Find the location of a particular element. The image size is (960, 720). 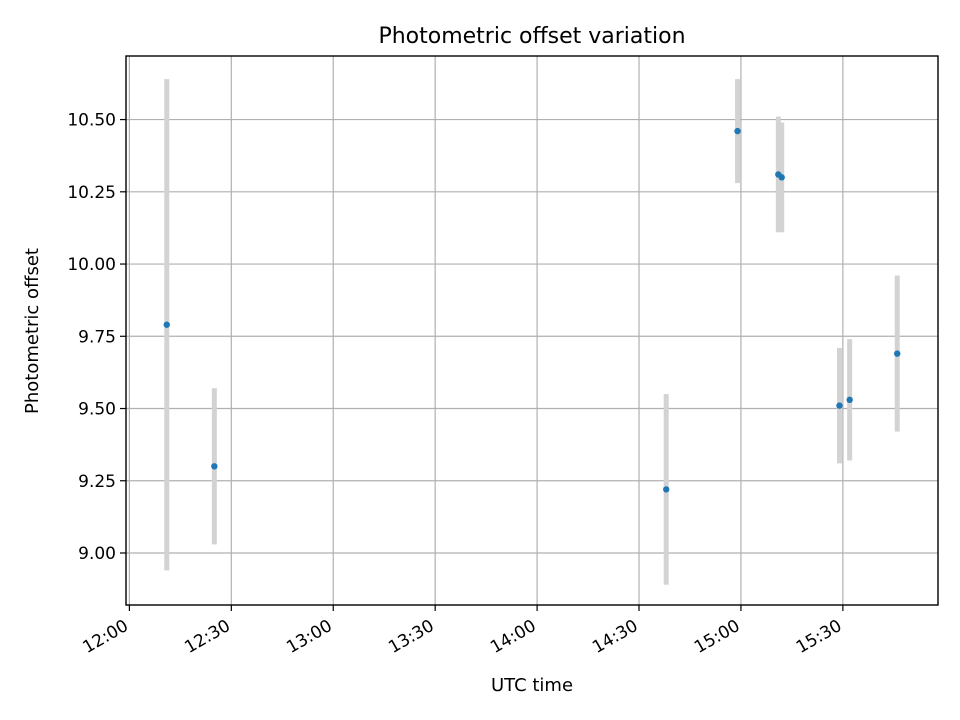

y-tick-label: 9.00 is located at coordinates (97, 554).